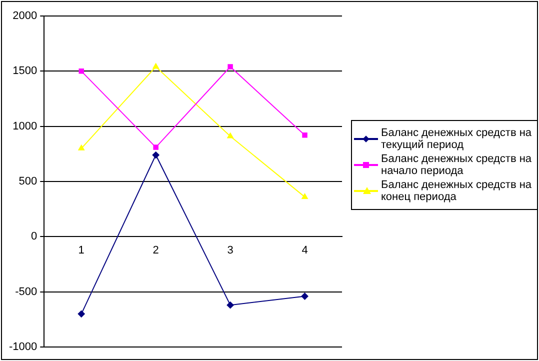 This screenshot has width=539, height=361. I want to click on legend-label: Баланс денежных средств на начало периода, so click(457, 165).